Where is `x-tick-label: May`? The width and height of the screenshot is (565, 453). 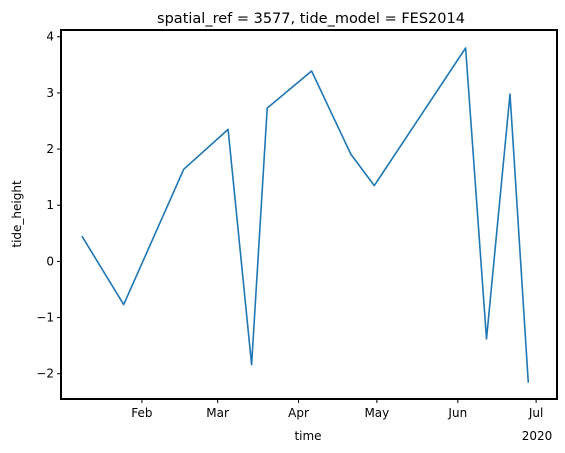 x-tick-label: May is located at coordinates (376, 413).